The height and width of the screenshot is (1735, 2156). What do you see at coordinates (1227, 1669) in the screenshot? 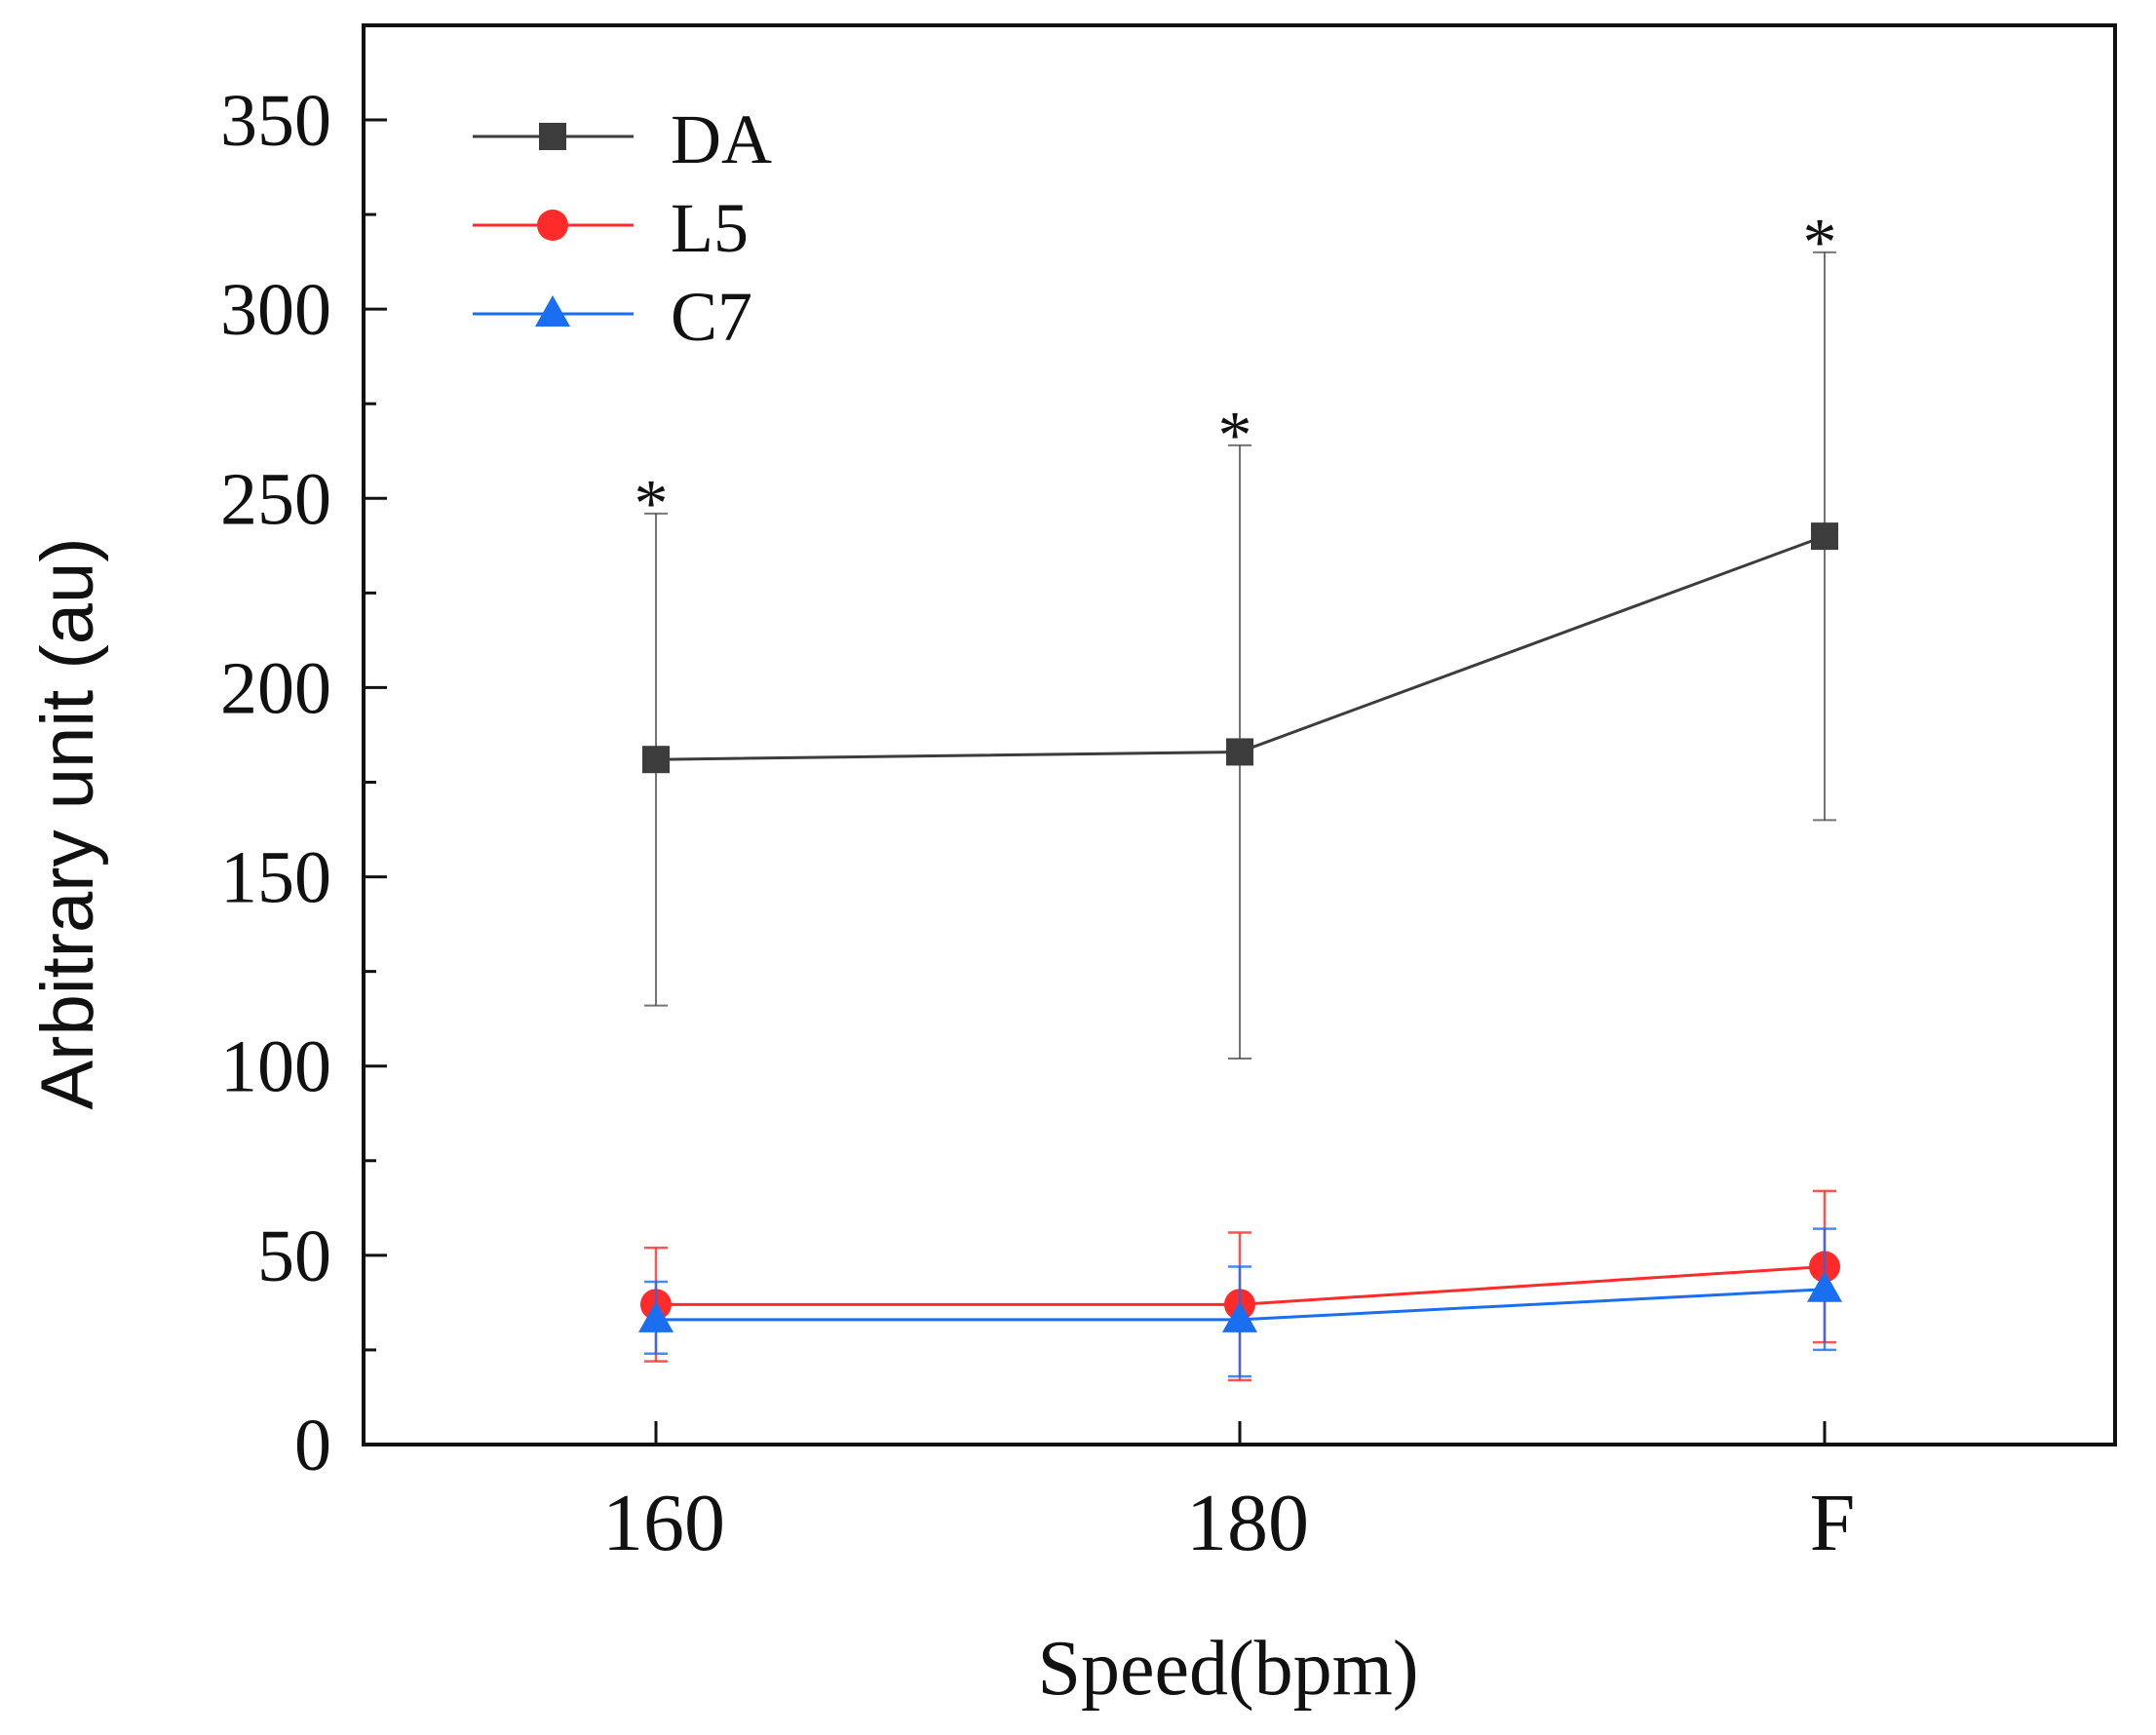
I see `x-axis-label: Speed(bpm)` at bounding box center [1227, 1669].